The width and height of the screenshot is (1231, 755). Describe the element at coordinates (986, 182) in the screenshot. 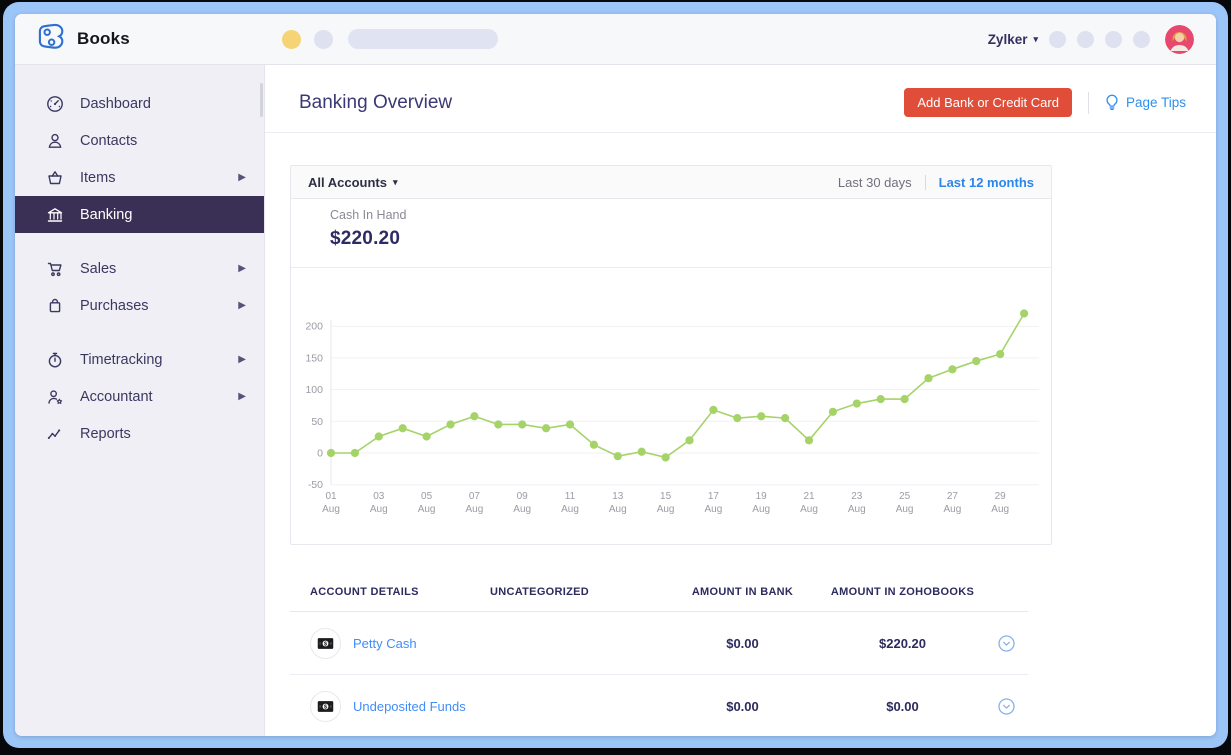

I see `range-last-12-months: Last 12 months` at that location.